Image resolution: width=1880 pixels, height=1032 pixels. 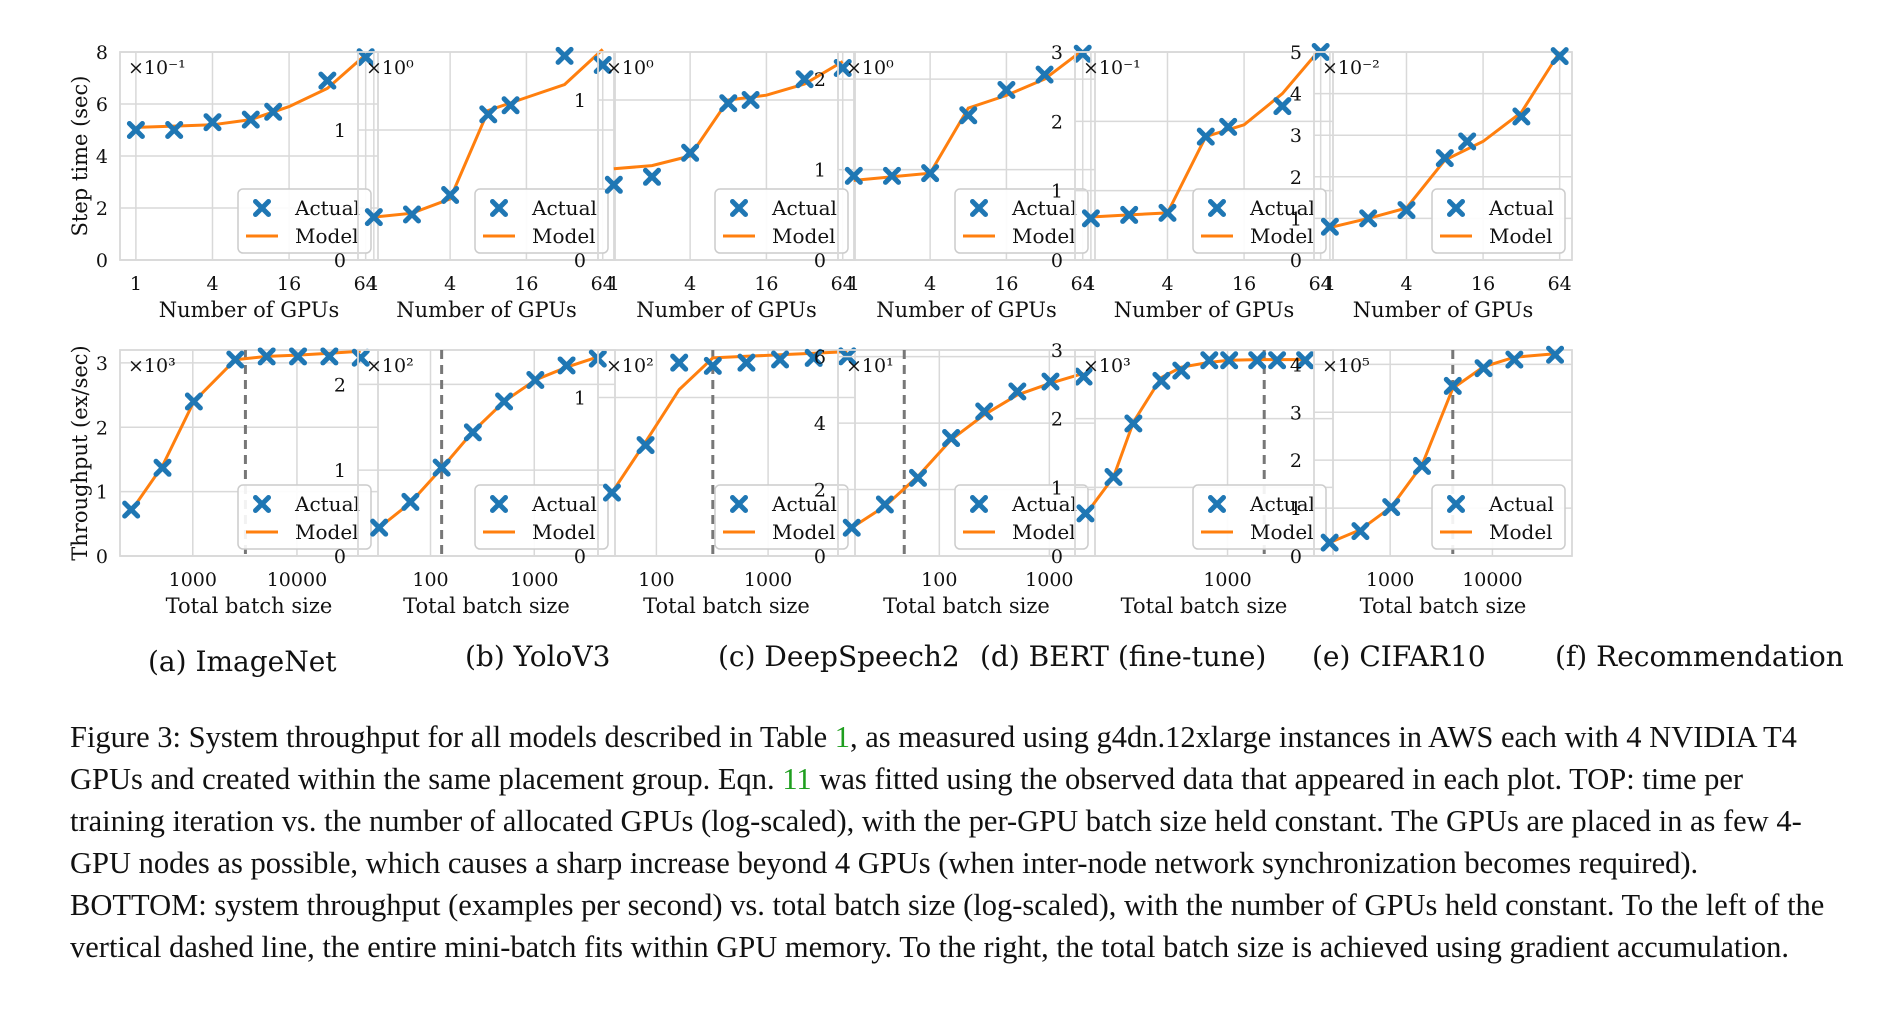 What do you see at coordinates (715, 482) in the screenshot?
I see `panel-c-bottom: 100 1000 0 1 ×10² Total batch size Actual Model` at bounding box center [715, 482].